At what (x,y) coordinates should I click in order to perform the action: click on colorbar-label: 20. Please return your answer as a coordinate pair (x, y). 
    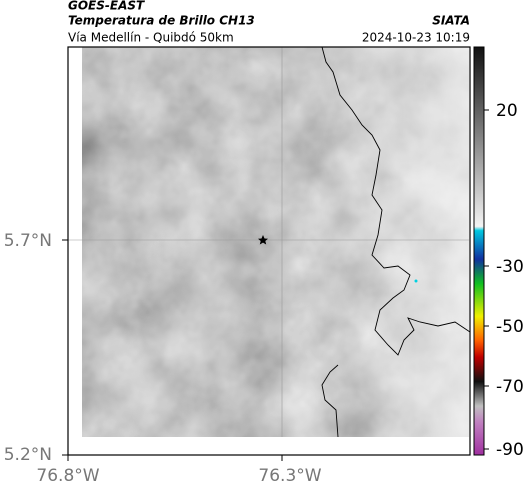
    Looking at the image, I should click on (507, 111).